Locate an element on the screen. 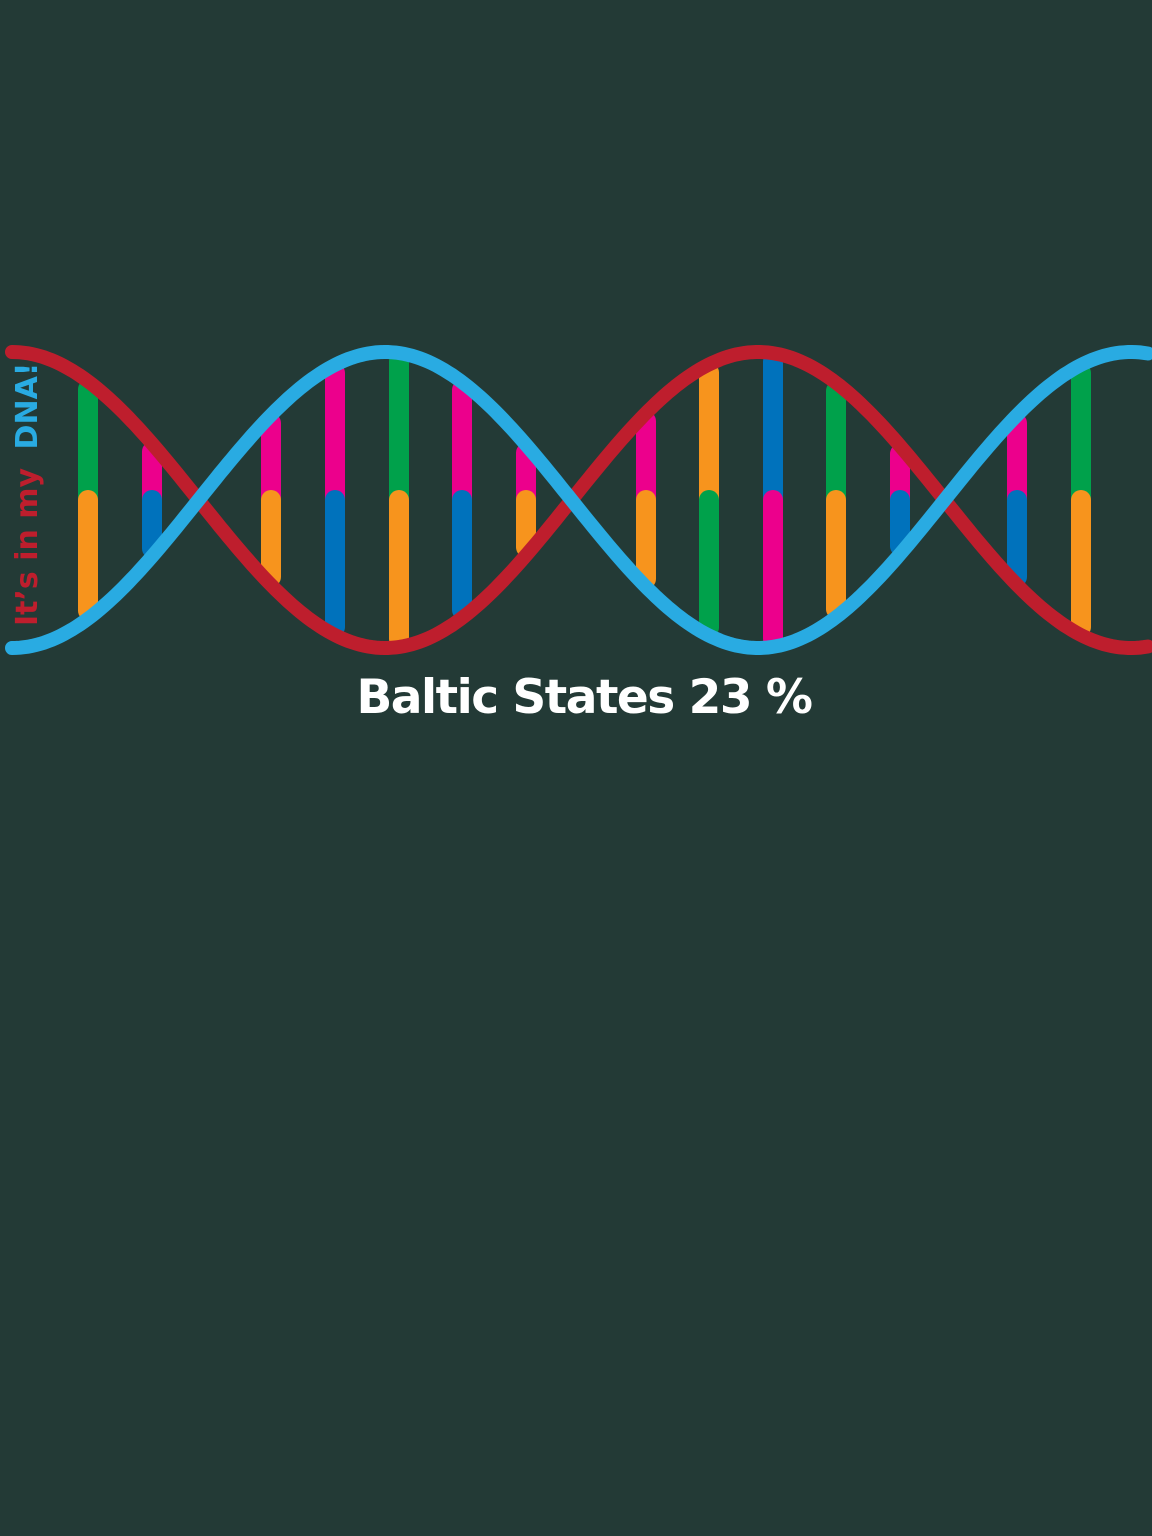 This screenshot has width=1152, height=1536. caption: Baltic States 23 % is located at coordinates (576, 698).